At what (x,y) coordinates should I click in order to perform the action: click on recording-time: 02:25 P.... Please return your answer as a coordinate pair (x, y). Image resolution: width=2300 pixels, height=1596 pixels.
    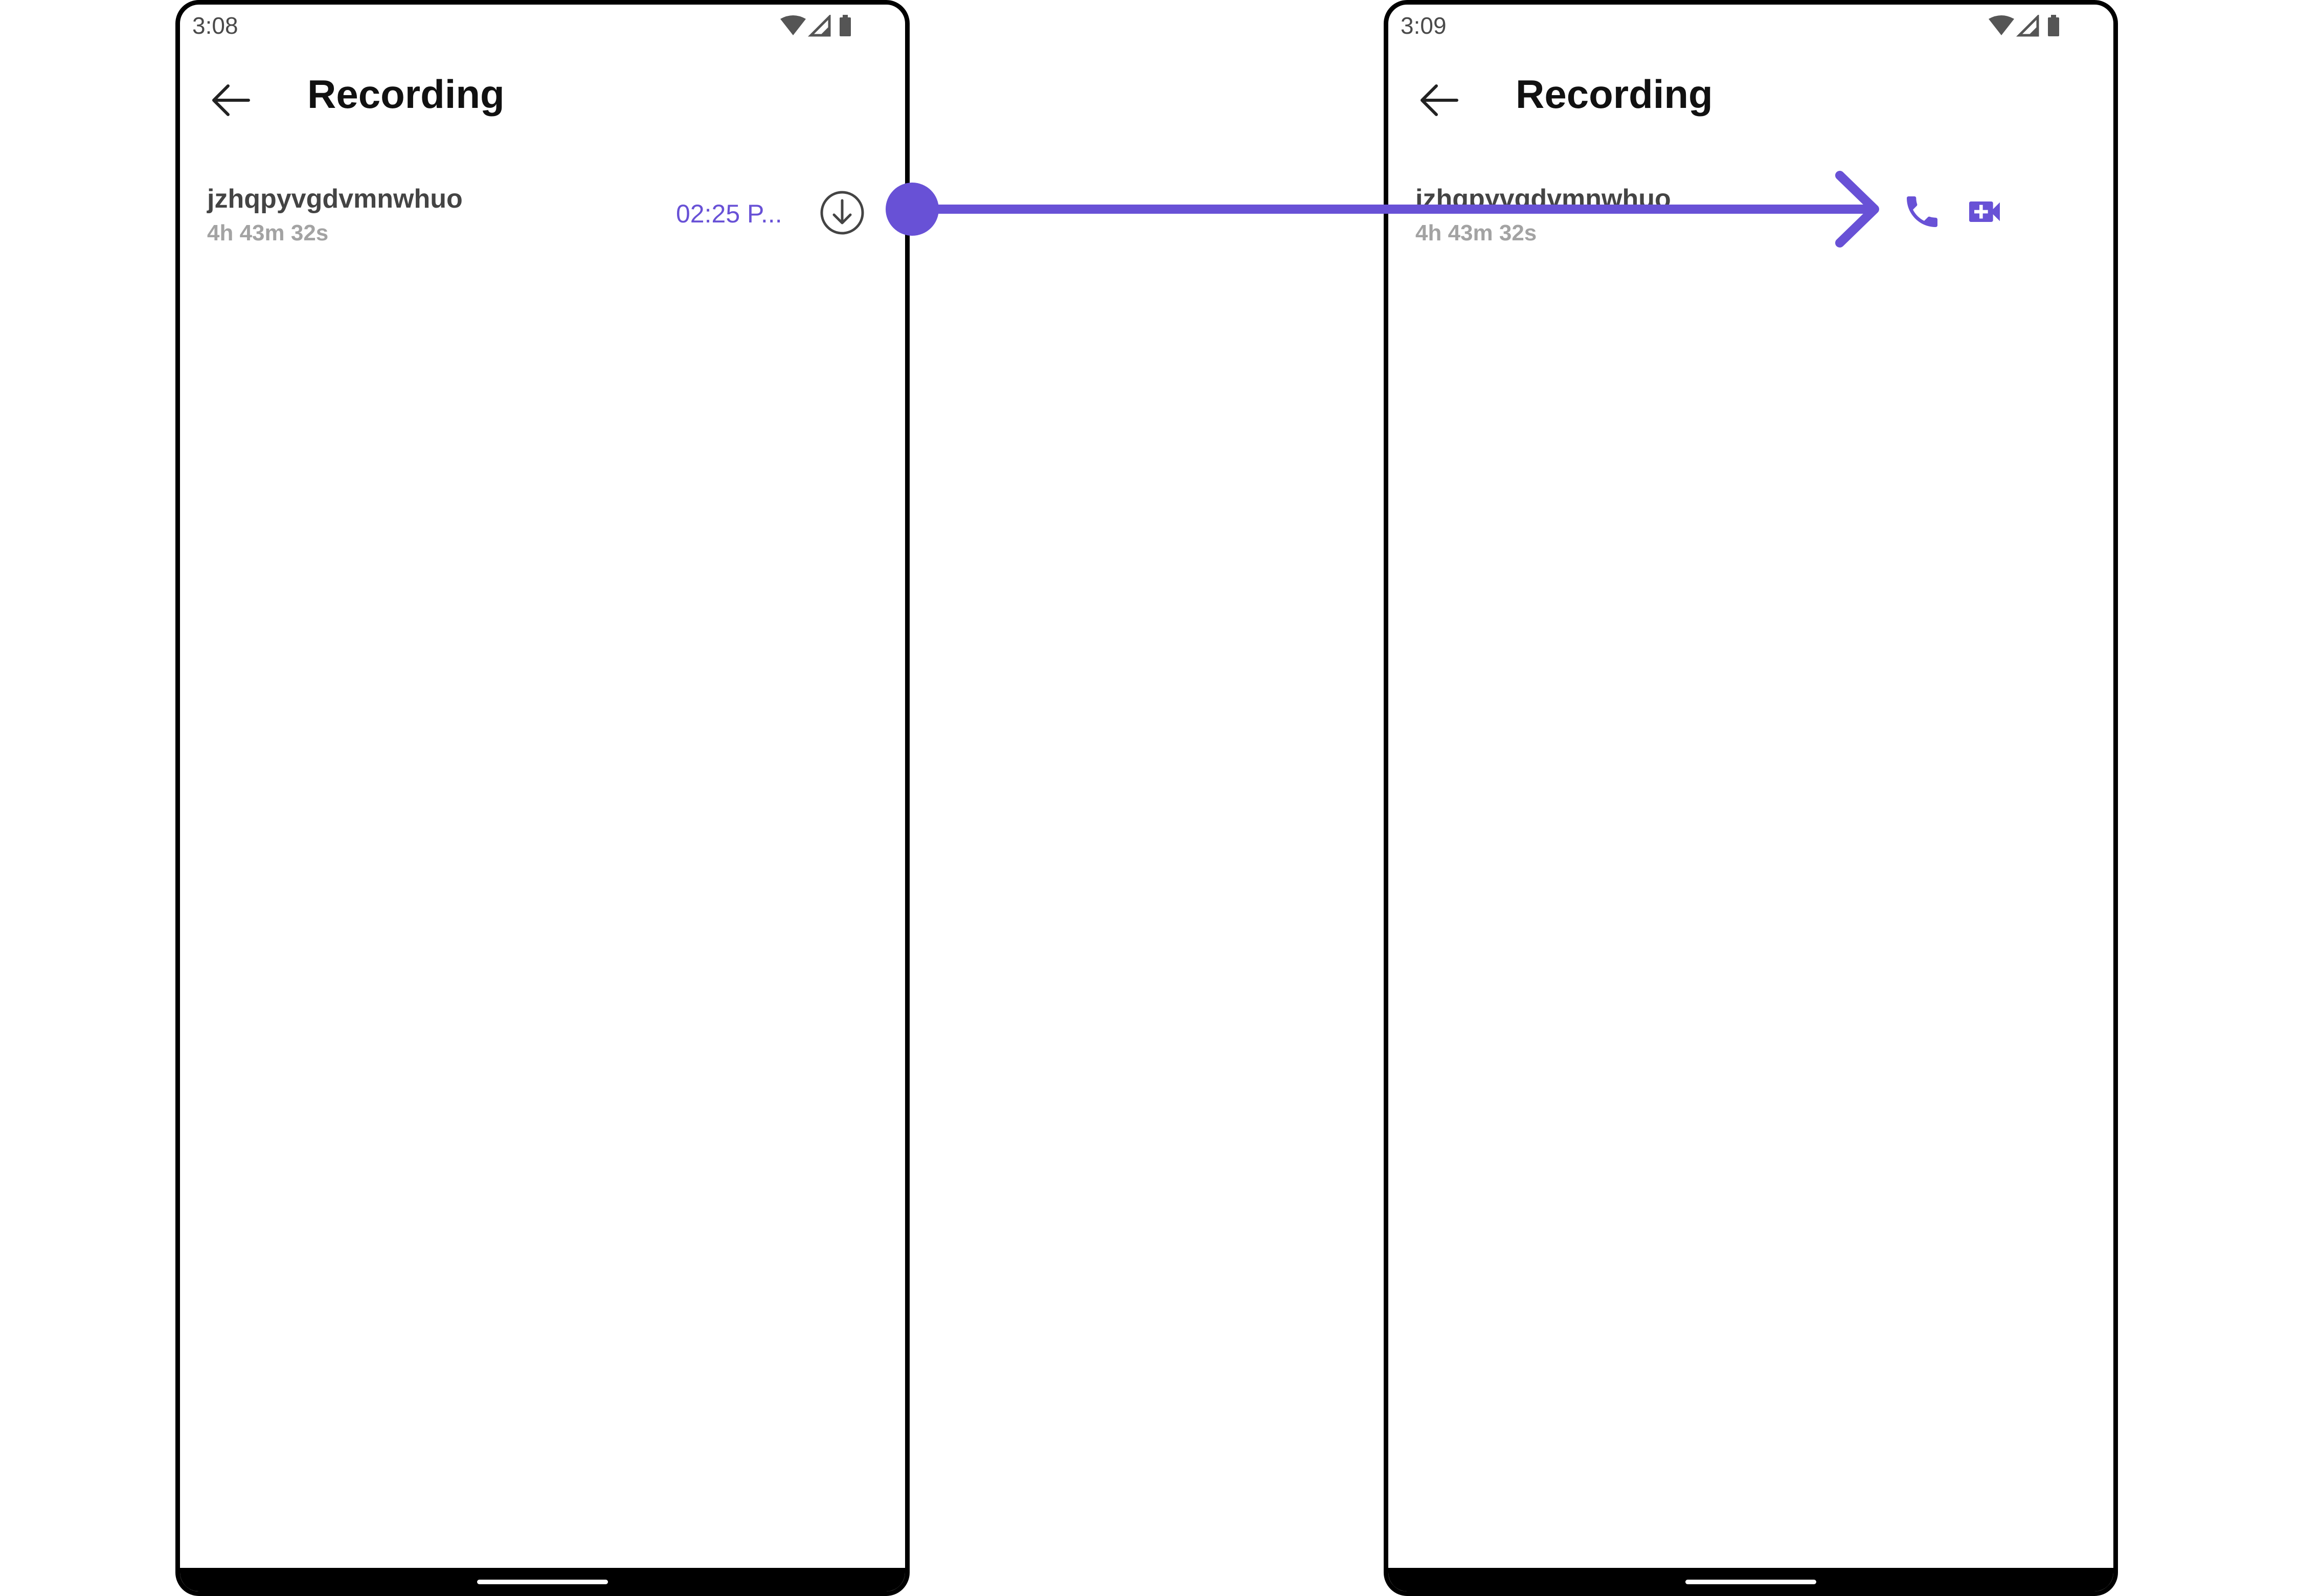
    Looking at the image, I should click on (729, 214).